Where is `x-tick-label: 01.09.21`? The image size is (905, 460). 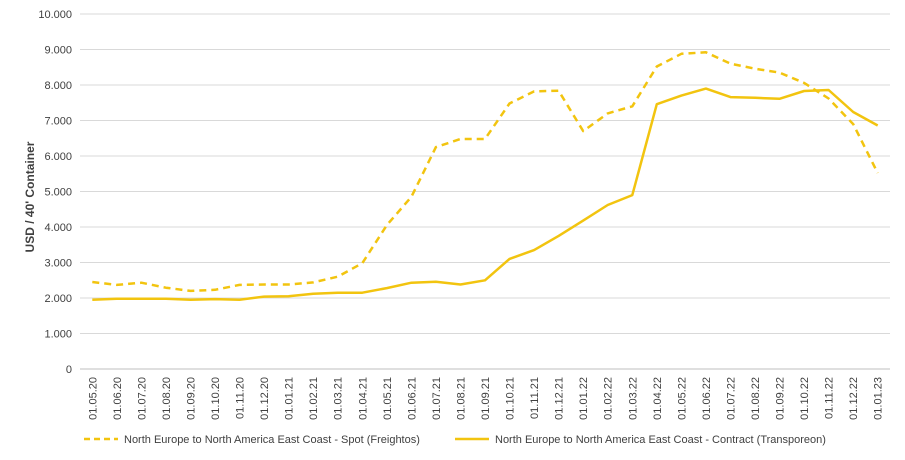
x-tick-label: 01.09.21 is located at coordinates (486, 398).